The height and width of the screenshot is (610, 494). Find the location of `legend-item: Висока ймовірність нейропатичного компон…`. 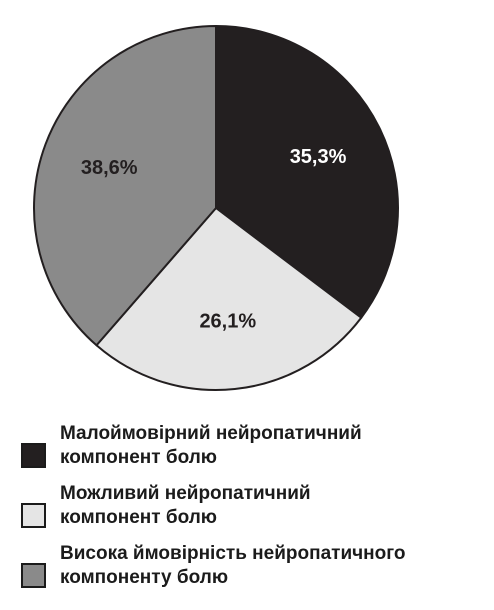

legend-item: Висока ймовірність нейропатичного компон… is located at coordinates (253, 566).